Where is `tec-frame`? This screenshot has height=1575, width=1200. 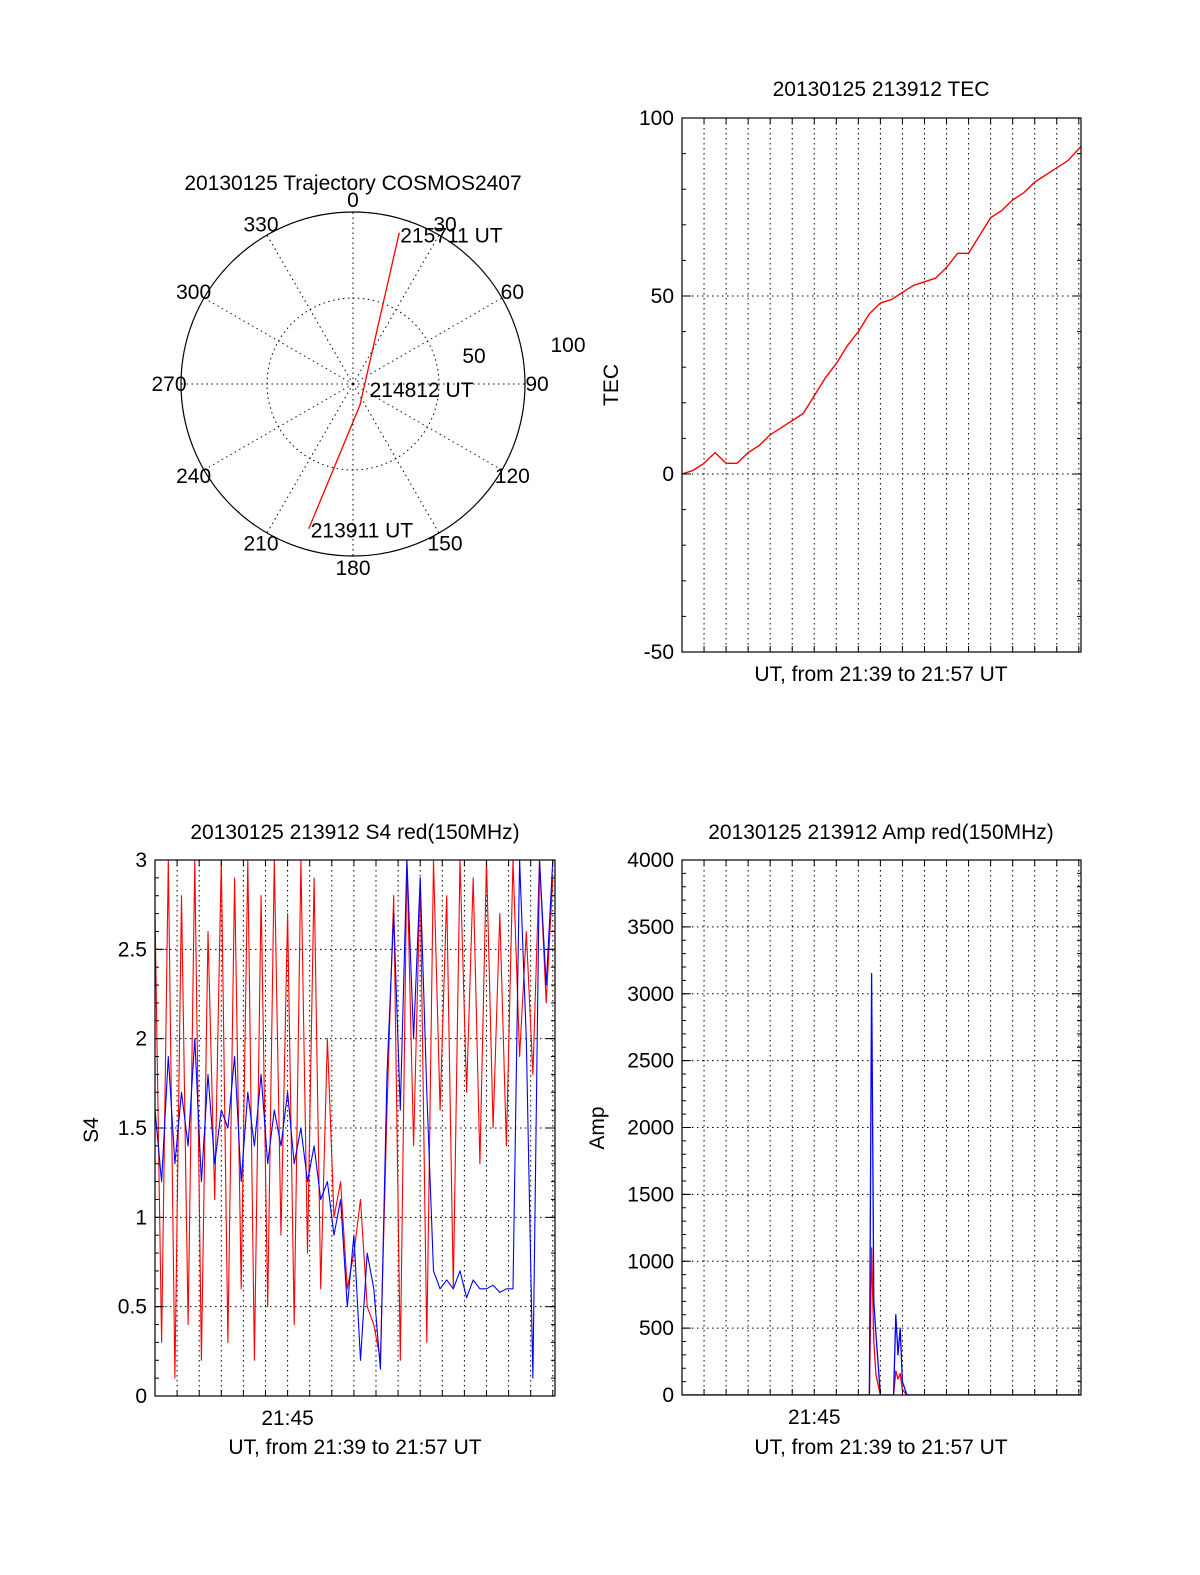
tec-frame is located at coordinates (881, 385).